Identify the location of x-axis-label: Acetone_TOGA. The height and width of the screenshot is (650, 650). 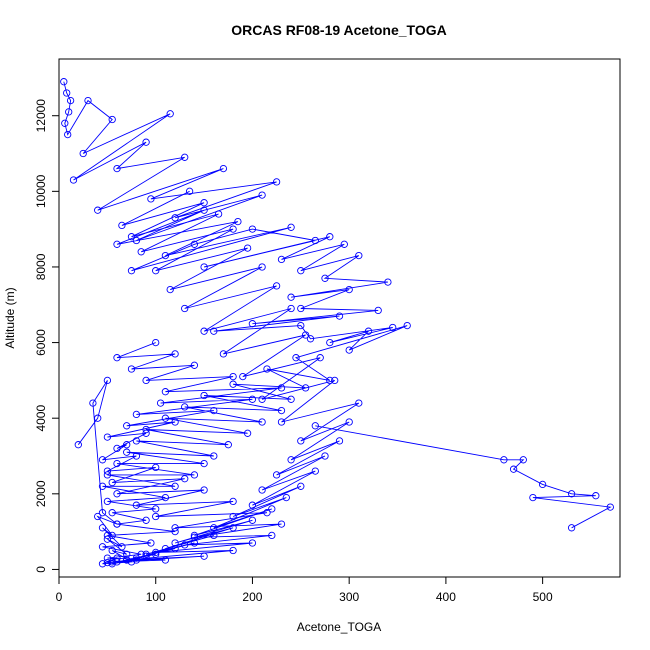
(339, 627).